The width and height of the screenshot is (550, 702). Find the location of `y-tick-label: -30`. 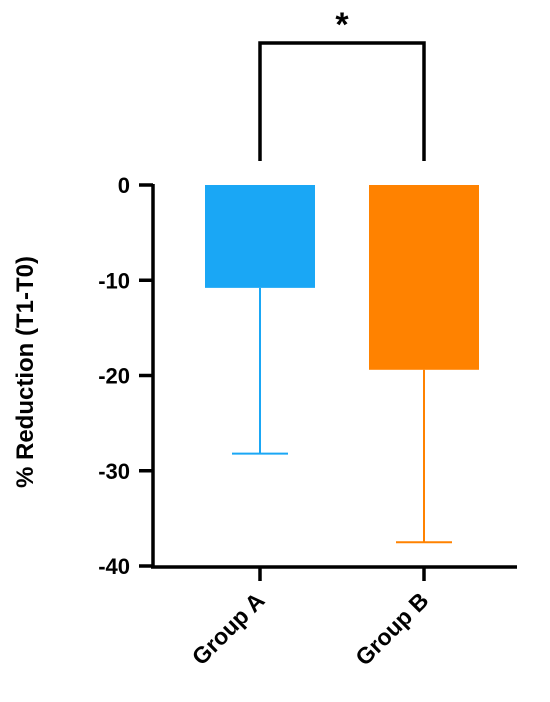

y-tick-label: -30 is located at coordinates (114, 471).